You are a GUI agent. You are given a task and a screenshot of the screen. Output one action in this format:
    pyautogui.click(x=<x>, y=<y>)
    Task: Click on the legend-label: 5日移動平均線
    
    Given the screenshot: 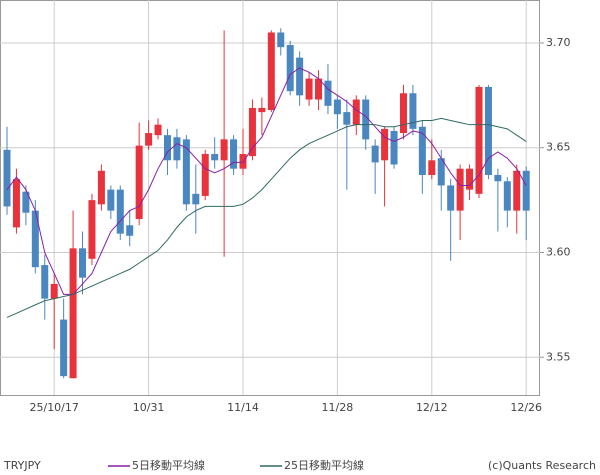 What is the action you would take?
    pyautogui.click(x=168, y=465)
    